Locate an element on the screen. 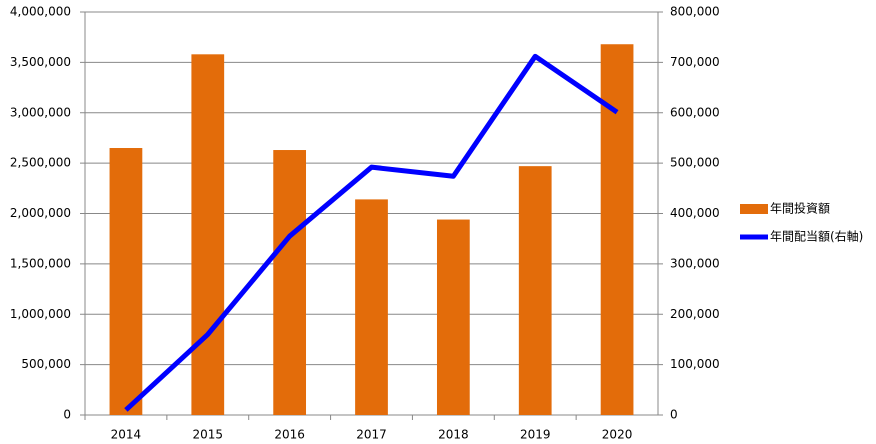 The image size is (876, 444). y2-tick-label: 800,000 is located at coordinates (695, 12).